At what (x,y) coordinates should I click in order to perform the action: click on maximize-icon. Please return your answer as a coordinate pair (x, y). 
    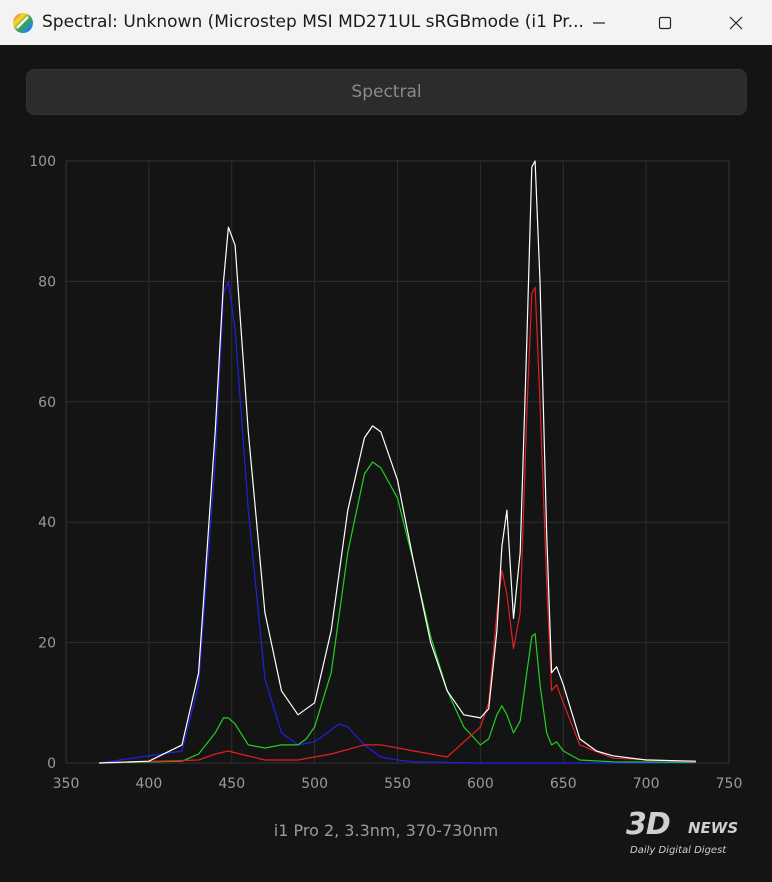
    Looking at the image, I should click on (665, 22).